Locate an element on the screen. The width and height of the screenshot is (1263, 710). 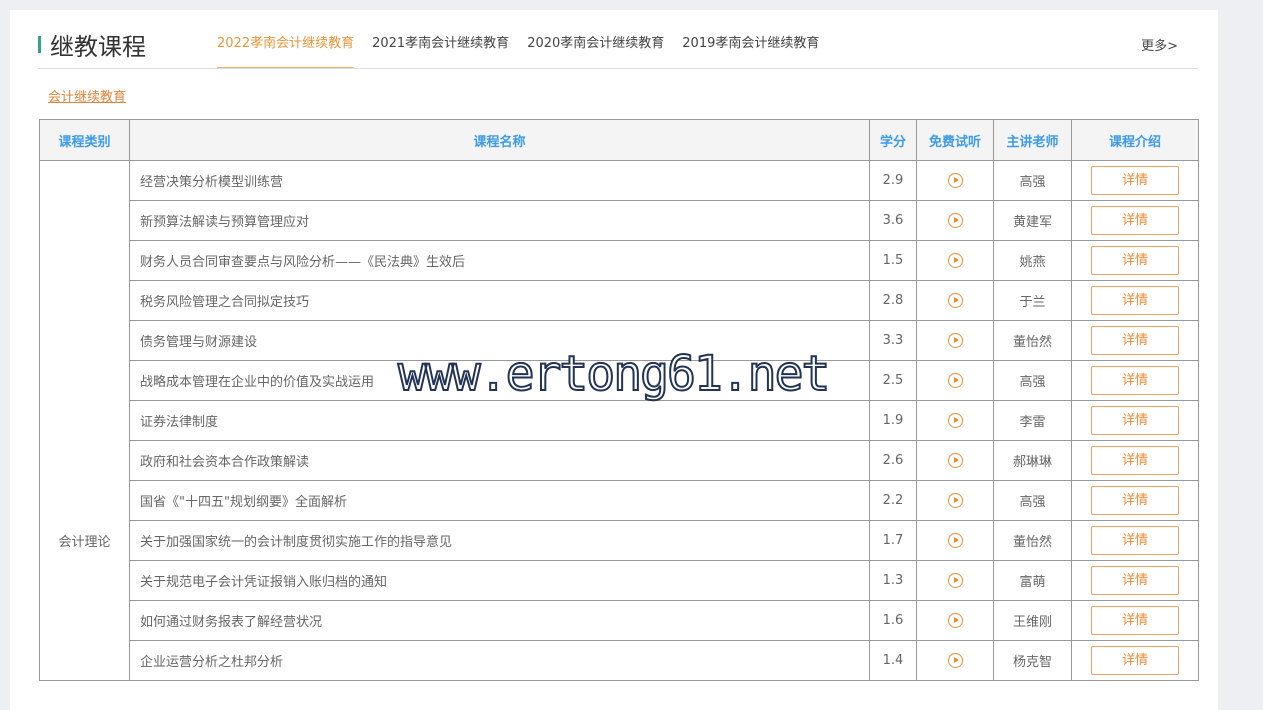
course-name: 战略成本管理在企业中的价值及实战运用 is located at coordinates (499, 380).